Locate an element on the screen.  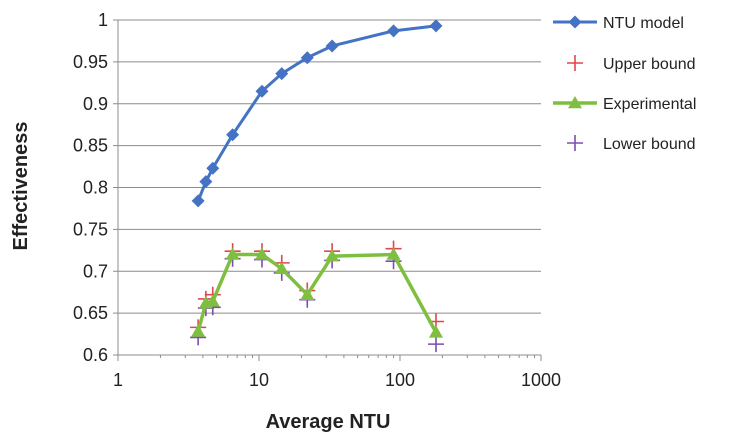
legend-item-experimental: Experimental is located at coordinates (624, 104).